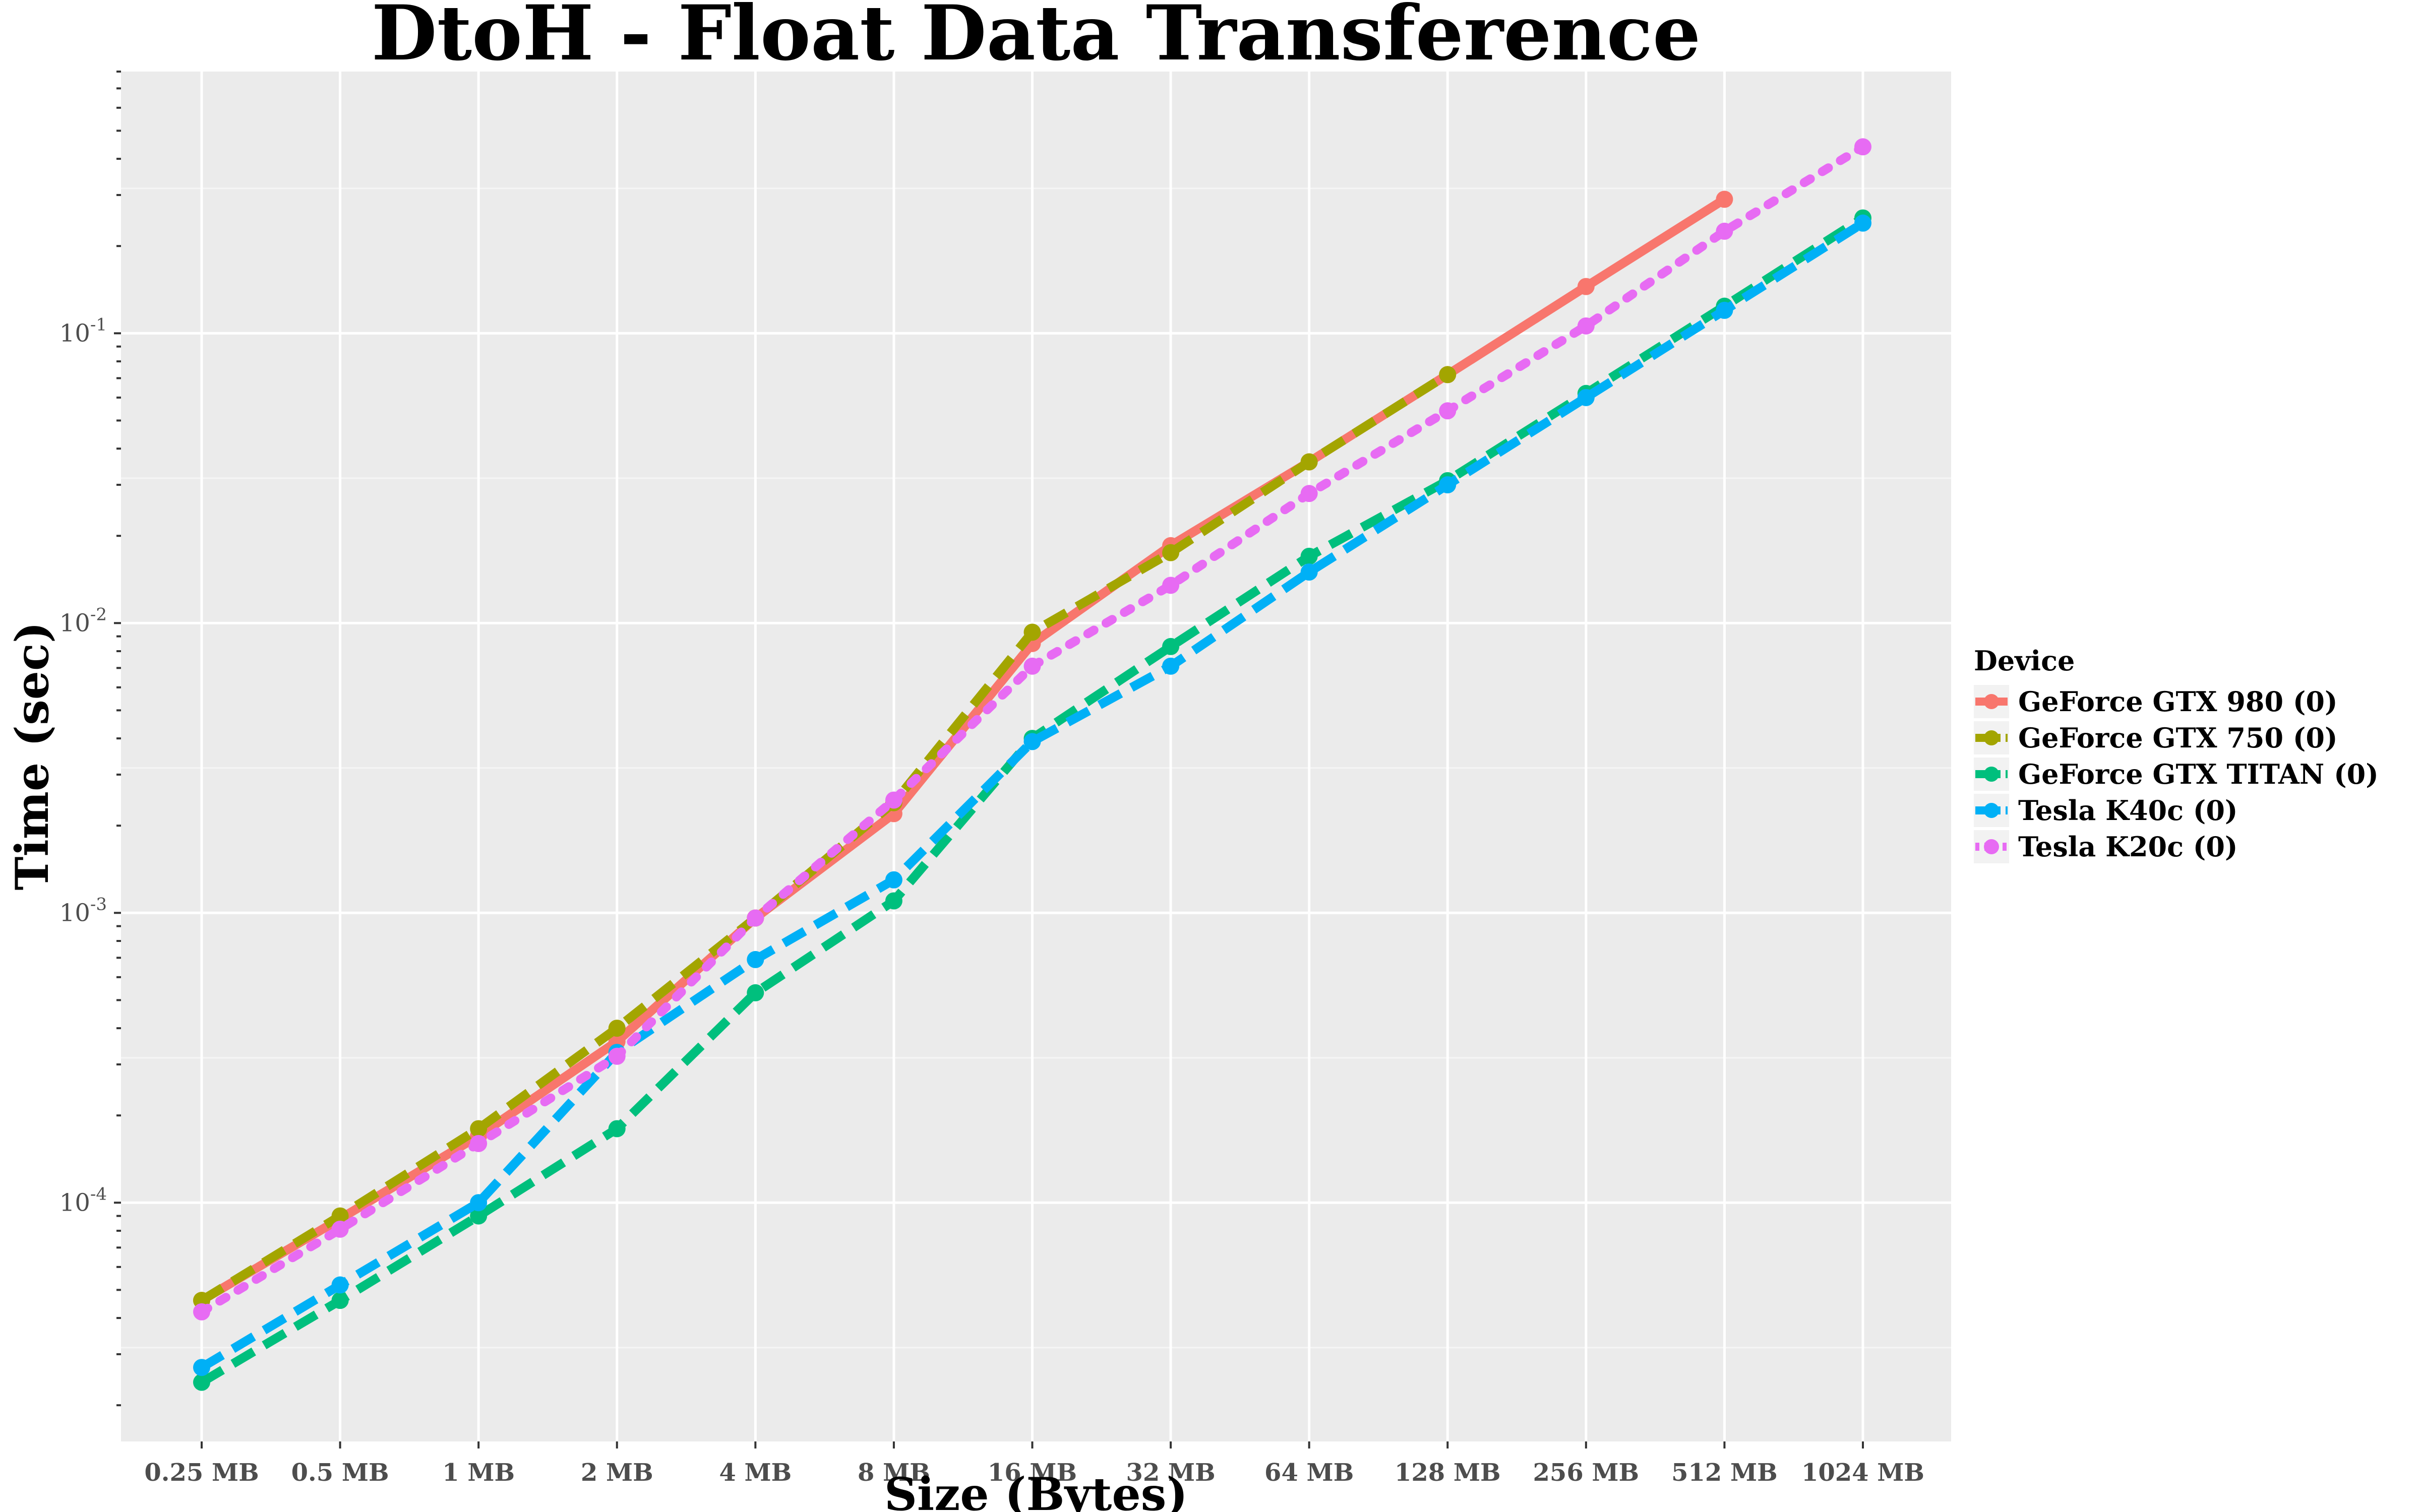  I want to click on chart-title: DtoH - Float Data Transference, so click(1036, 39).